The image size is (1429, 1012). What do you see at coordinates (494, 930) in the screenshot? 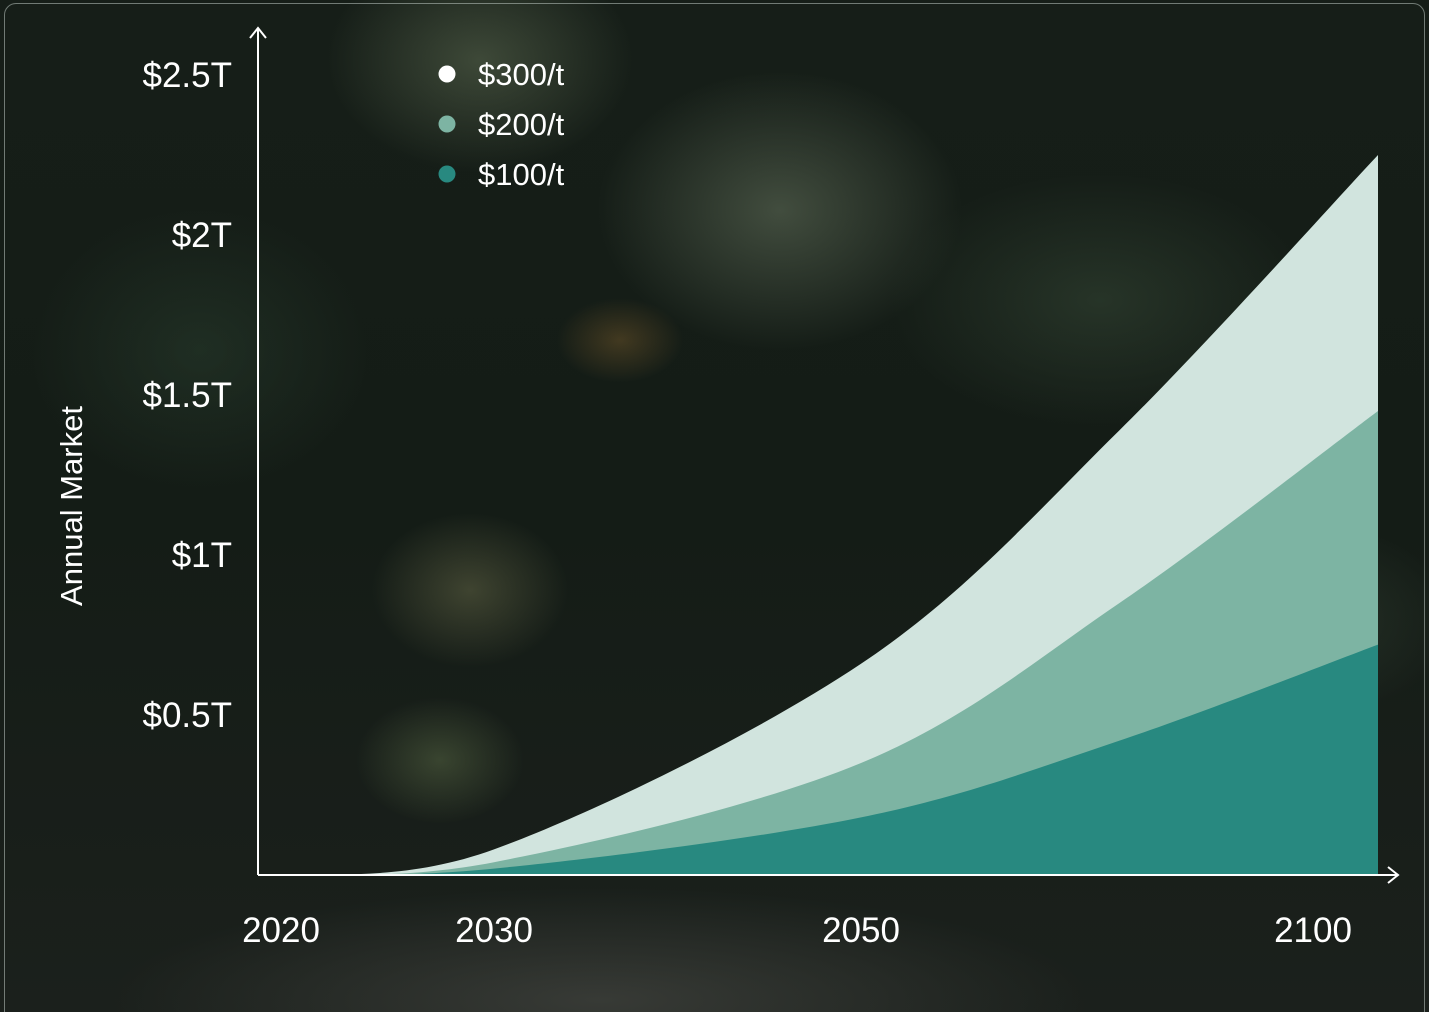
I see `x-tick-label: 2030` at bounding box center [494, 930].